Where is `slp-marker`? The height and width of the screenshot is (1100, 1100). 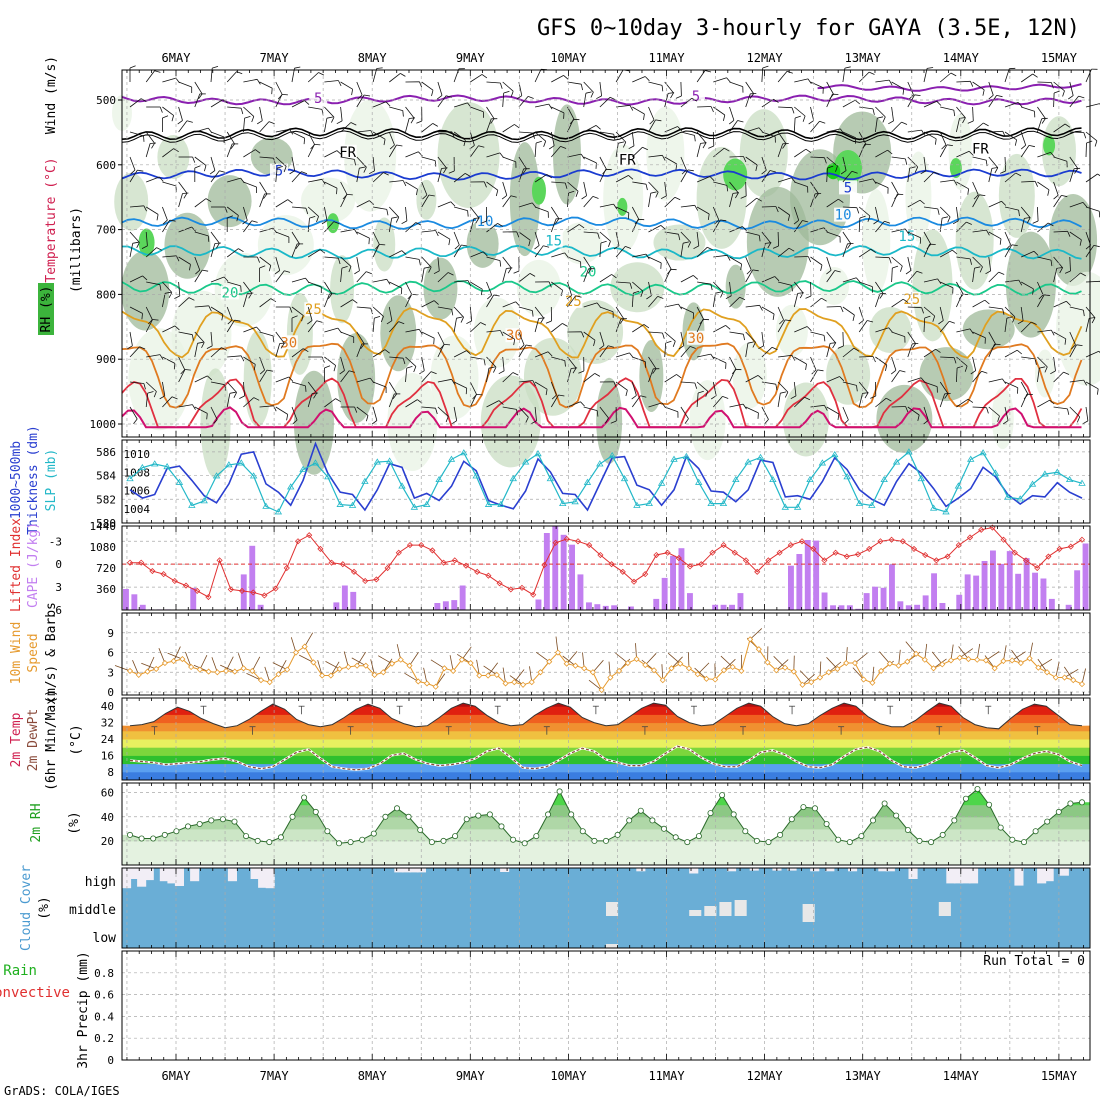 slp-marker is located at coordinates (686, 455).